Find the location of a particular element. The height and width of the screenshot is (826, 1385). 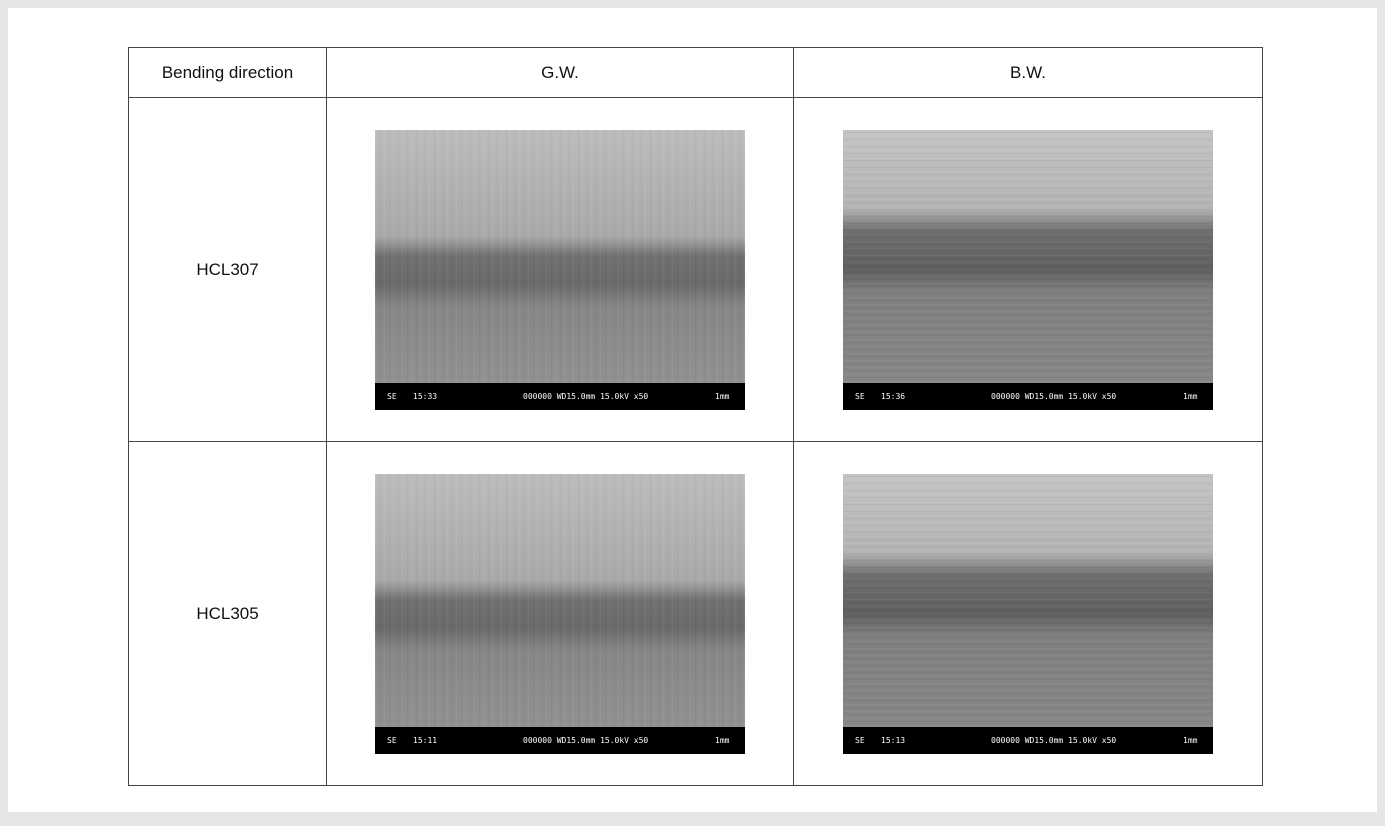

image-cell: SE 15:33 000000 WD15.0mm 15.0kV x50 1mm is located at coordinates (560, 269).